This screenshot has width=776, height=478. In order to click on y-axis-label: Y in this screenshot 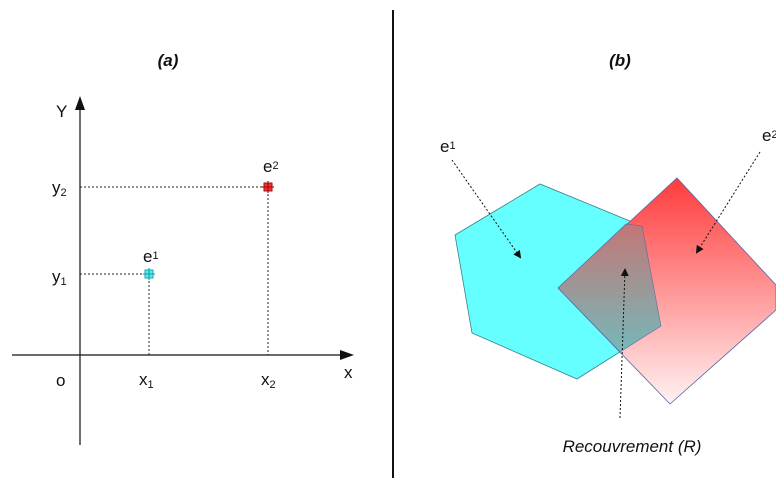, I will do `click(61, 111)`.